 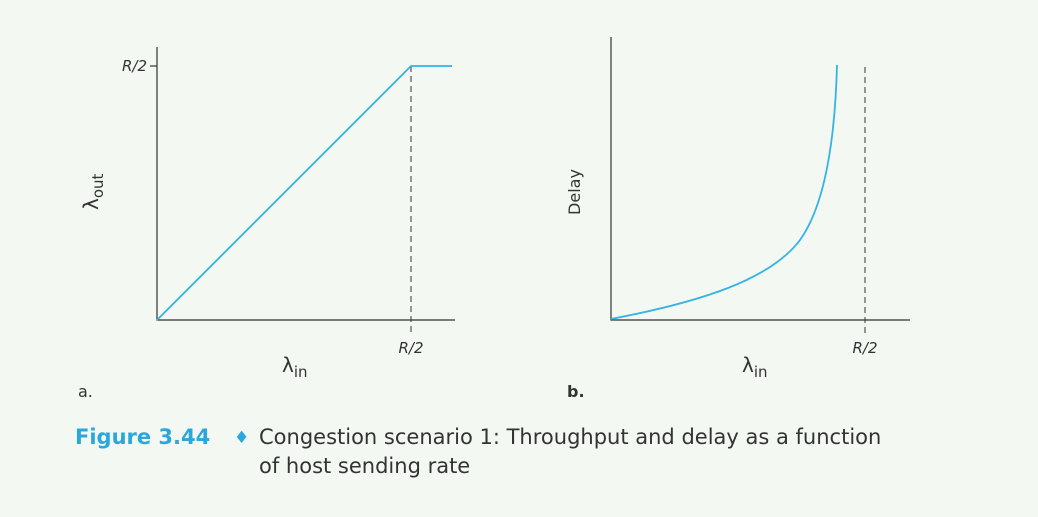 I want to click on delay-curve, so click(x=724, y=192).